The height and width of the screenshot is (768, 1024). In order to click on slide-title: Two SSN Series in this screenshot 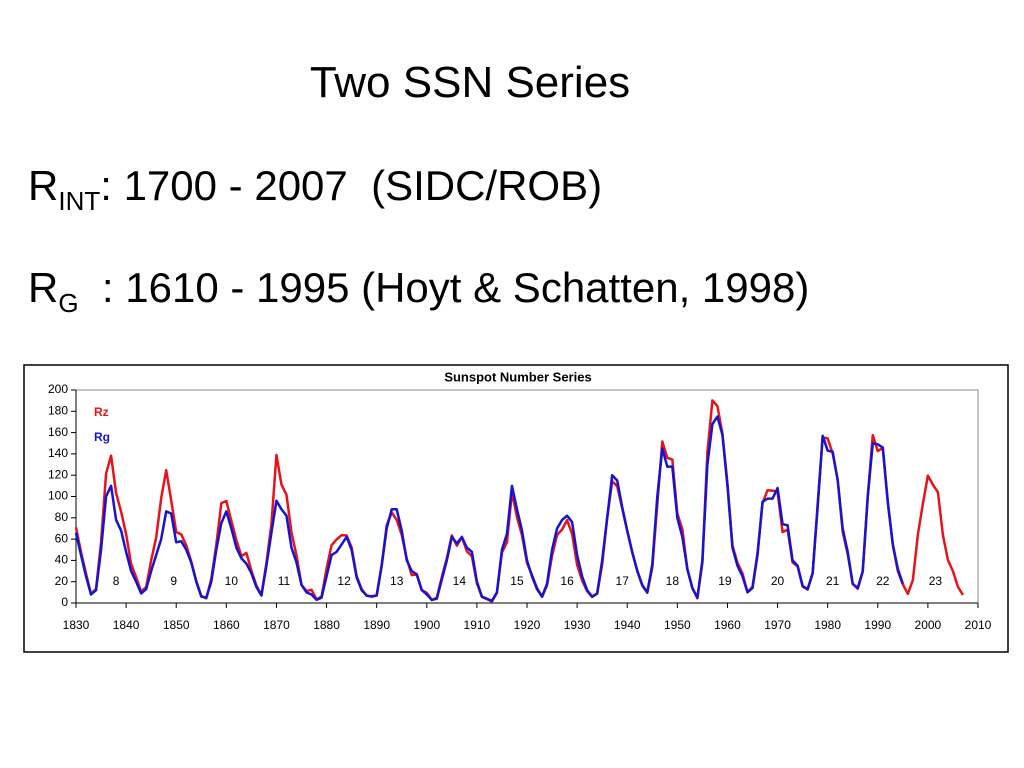, I will do `click(470, 82)`.